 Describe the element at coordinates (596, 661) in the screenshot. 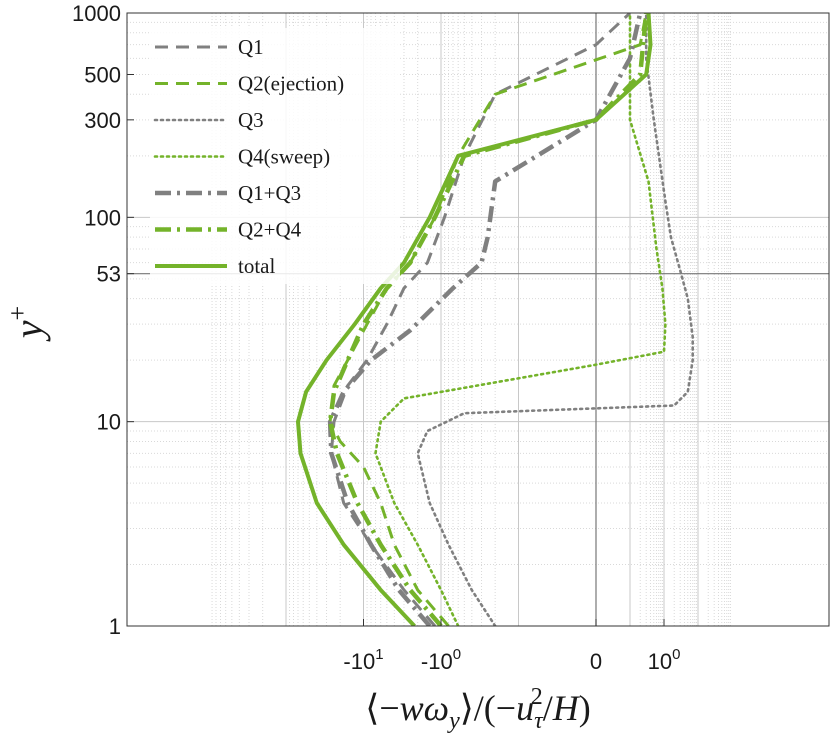

I see `x-tick-label: 0` at that location.